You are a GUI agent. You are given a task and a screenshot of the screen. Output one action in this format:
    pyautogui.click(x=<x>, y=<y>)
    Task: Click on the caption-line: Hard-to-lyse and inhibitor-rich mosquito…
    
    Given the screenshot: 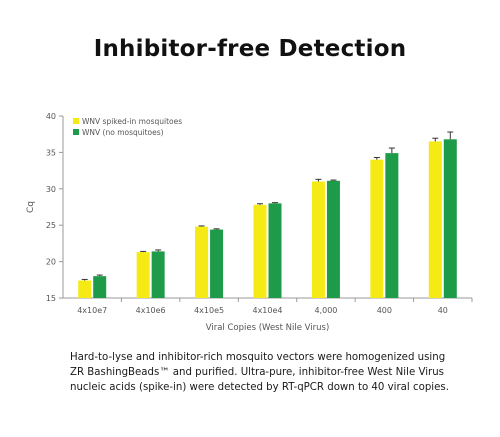 What is the action you would take?
    pyautogui.click(x=258, y=357)
    